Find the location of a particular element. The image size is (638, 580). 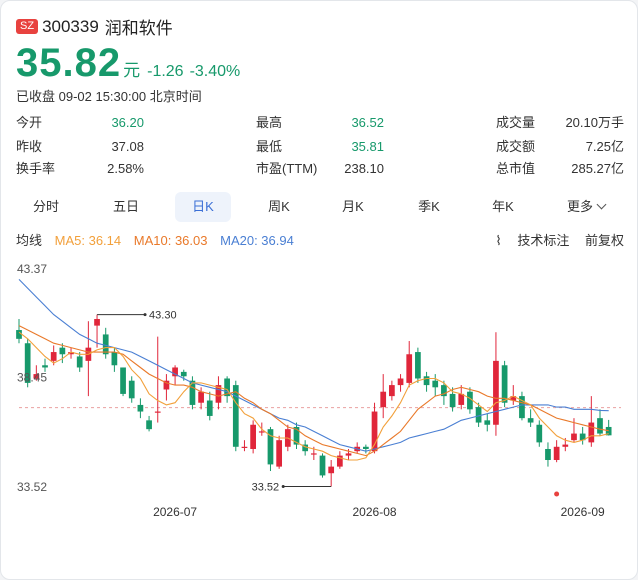

indicator-button: ⌇ 技术标注 is located at coordinates (526, 240).